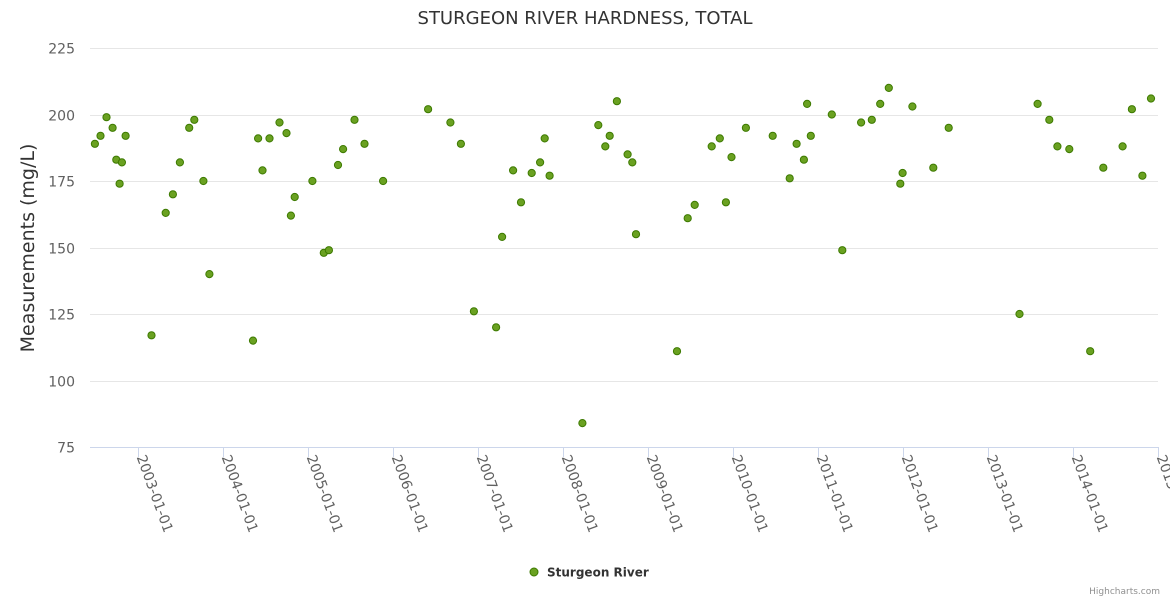 This screenshot has height=600, width=1170. Describe the element at coordinates (598, 573) in the screenshot. I see `legend-label: Sturgeon River` at that location.